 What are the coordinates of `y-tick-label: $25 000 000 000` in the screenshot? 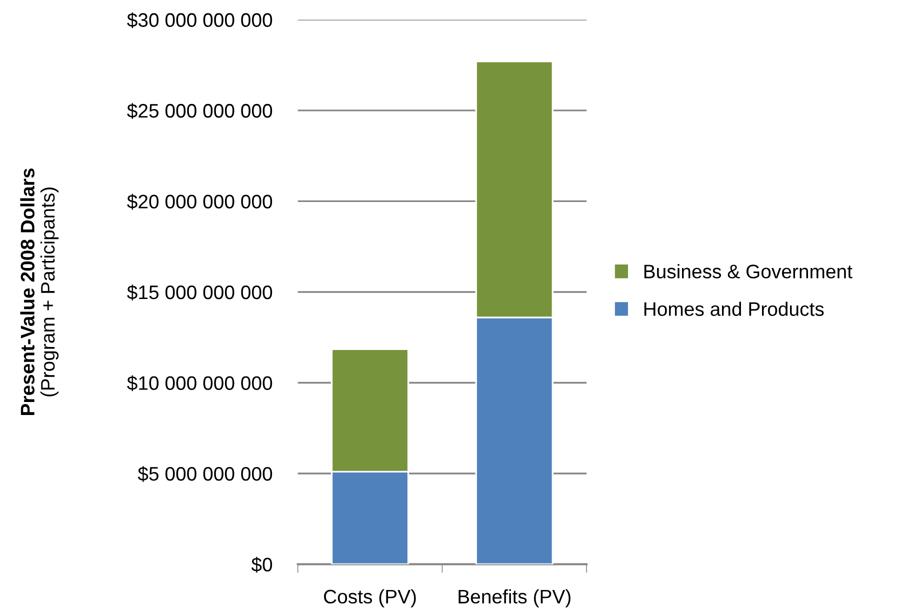 It's located at (199, 111).